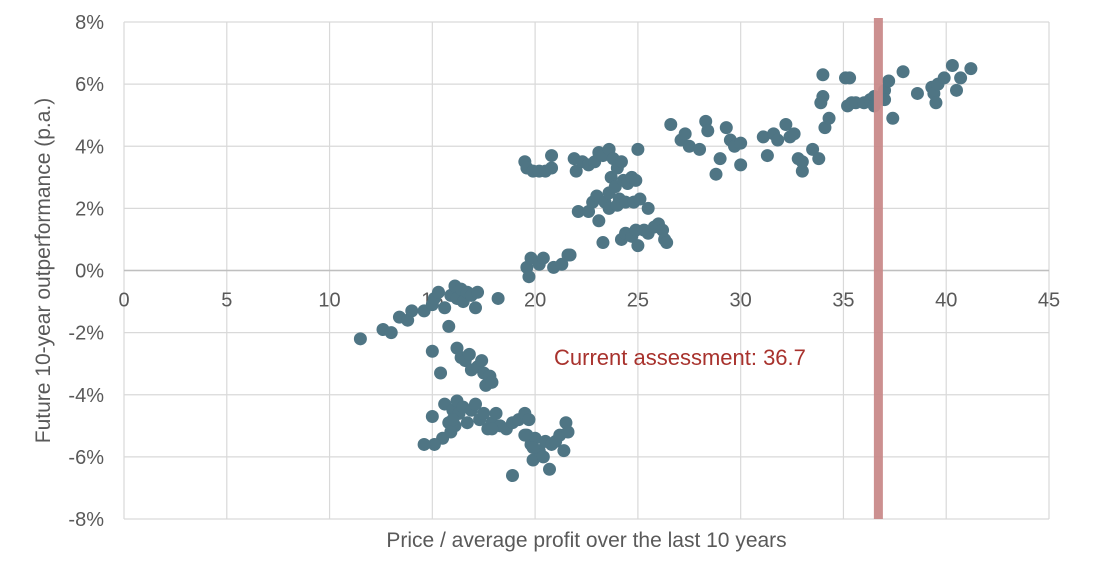 This screenshot has height=565, width=1093. I want to click on y-tick-label: 4%, so click(89, 147).